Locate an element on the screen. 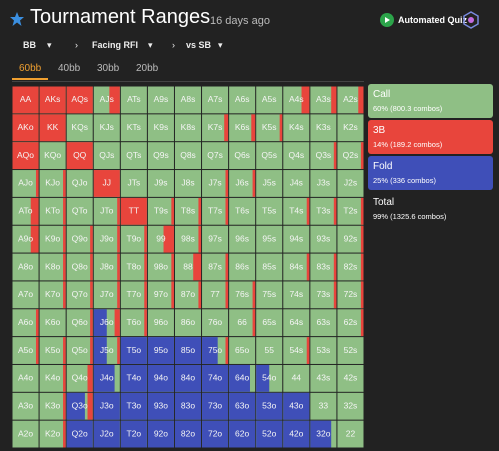 This screenshot has width=499, height=451. hand-label: T3s is located at coordinates (323, 211).